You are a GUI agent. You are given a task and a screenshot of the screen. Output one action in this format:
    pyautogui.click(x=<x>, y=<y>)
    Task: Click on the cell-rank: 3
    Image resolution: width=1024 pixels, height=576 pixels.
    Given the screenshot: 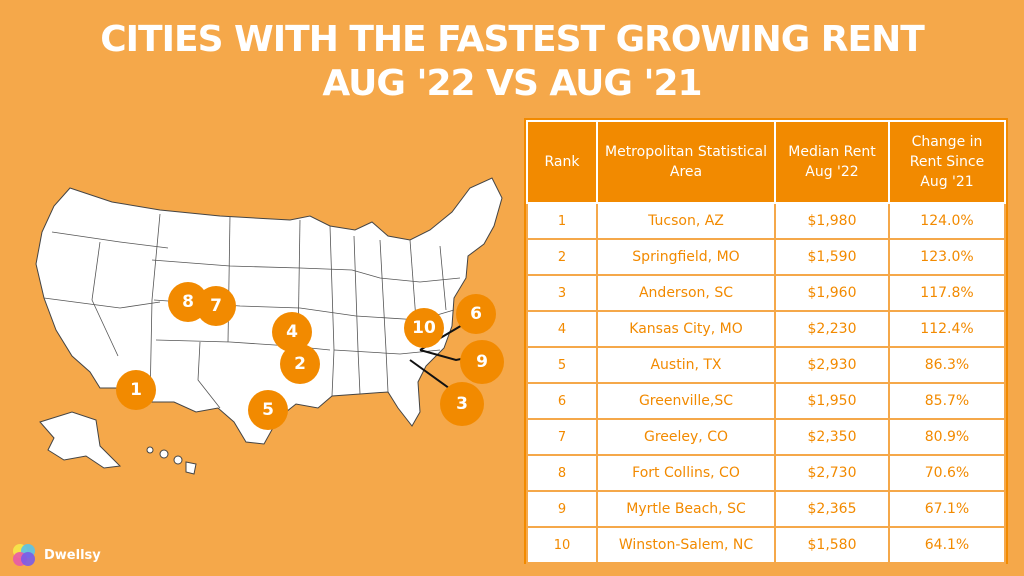 What is the action you would take?
    pyautogui.click(x=562, y=293)
    